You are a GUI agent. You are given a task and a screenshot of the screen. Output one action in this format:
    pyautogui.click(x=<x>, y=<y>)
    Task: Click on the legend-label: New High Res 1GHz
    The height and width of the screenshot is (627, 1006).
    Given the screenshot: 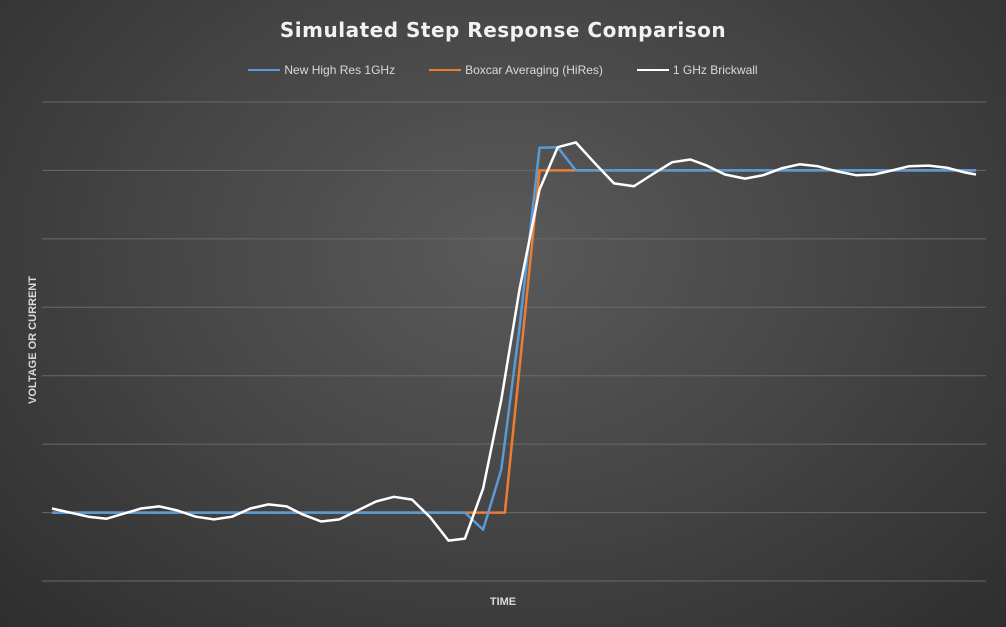 What is the action you would take?
    pyautogui.click(x=340, y=70)
    